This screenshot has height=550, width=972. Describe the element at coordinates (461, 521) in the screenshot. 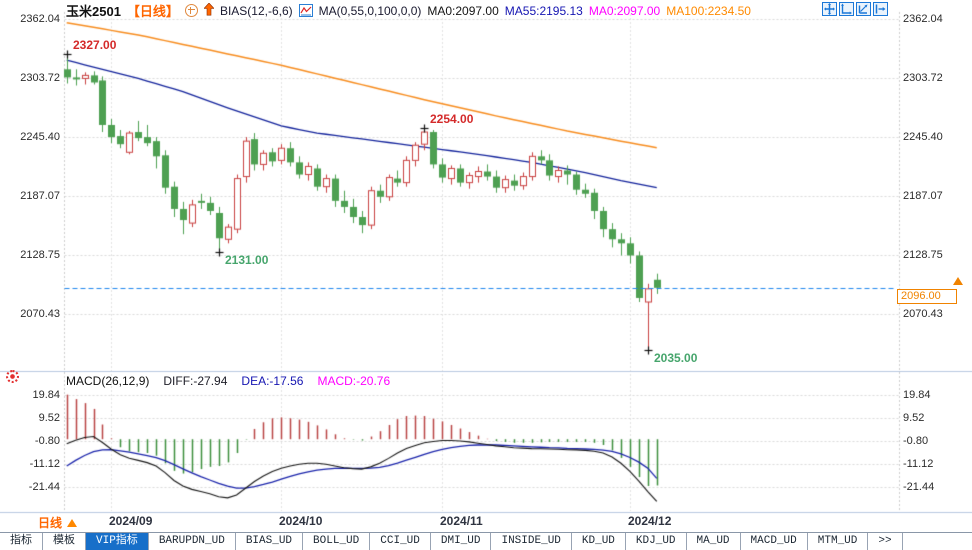

I see `month-label: 2024/11` at that location.